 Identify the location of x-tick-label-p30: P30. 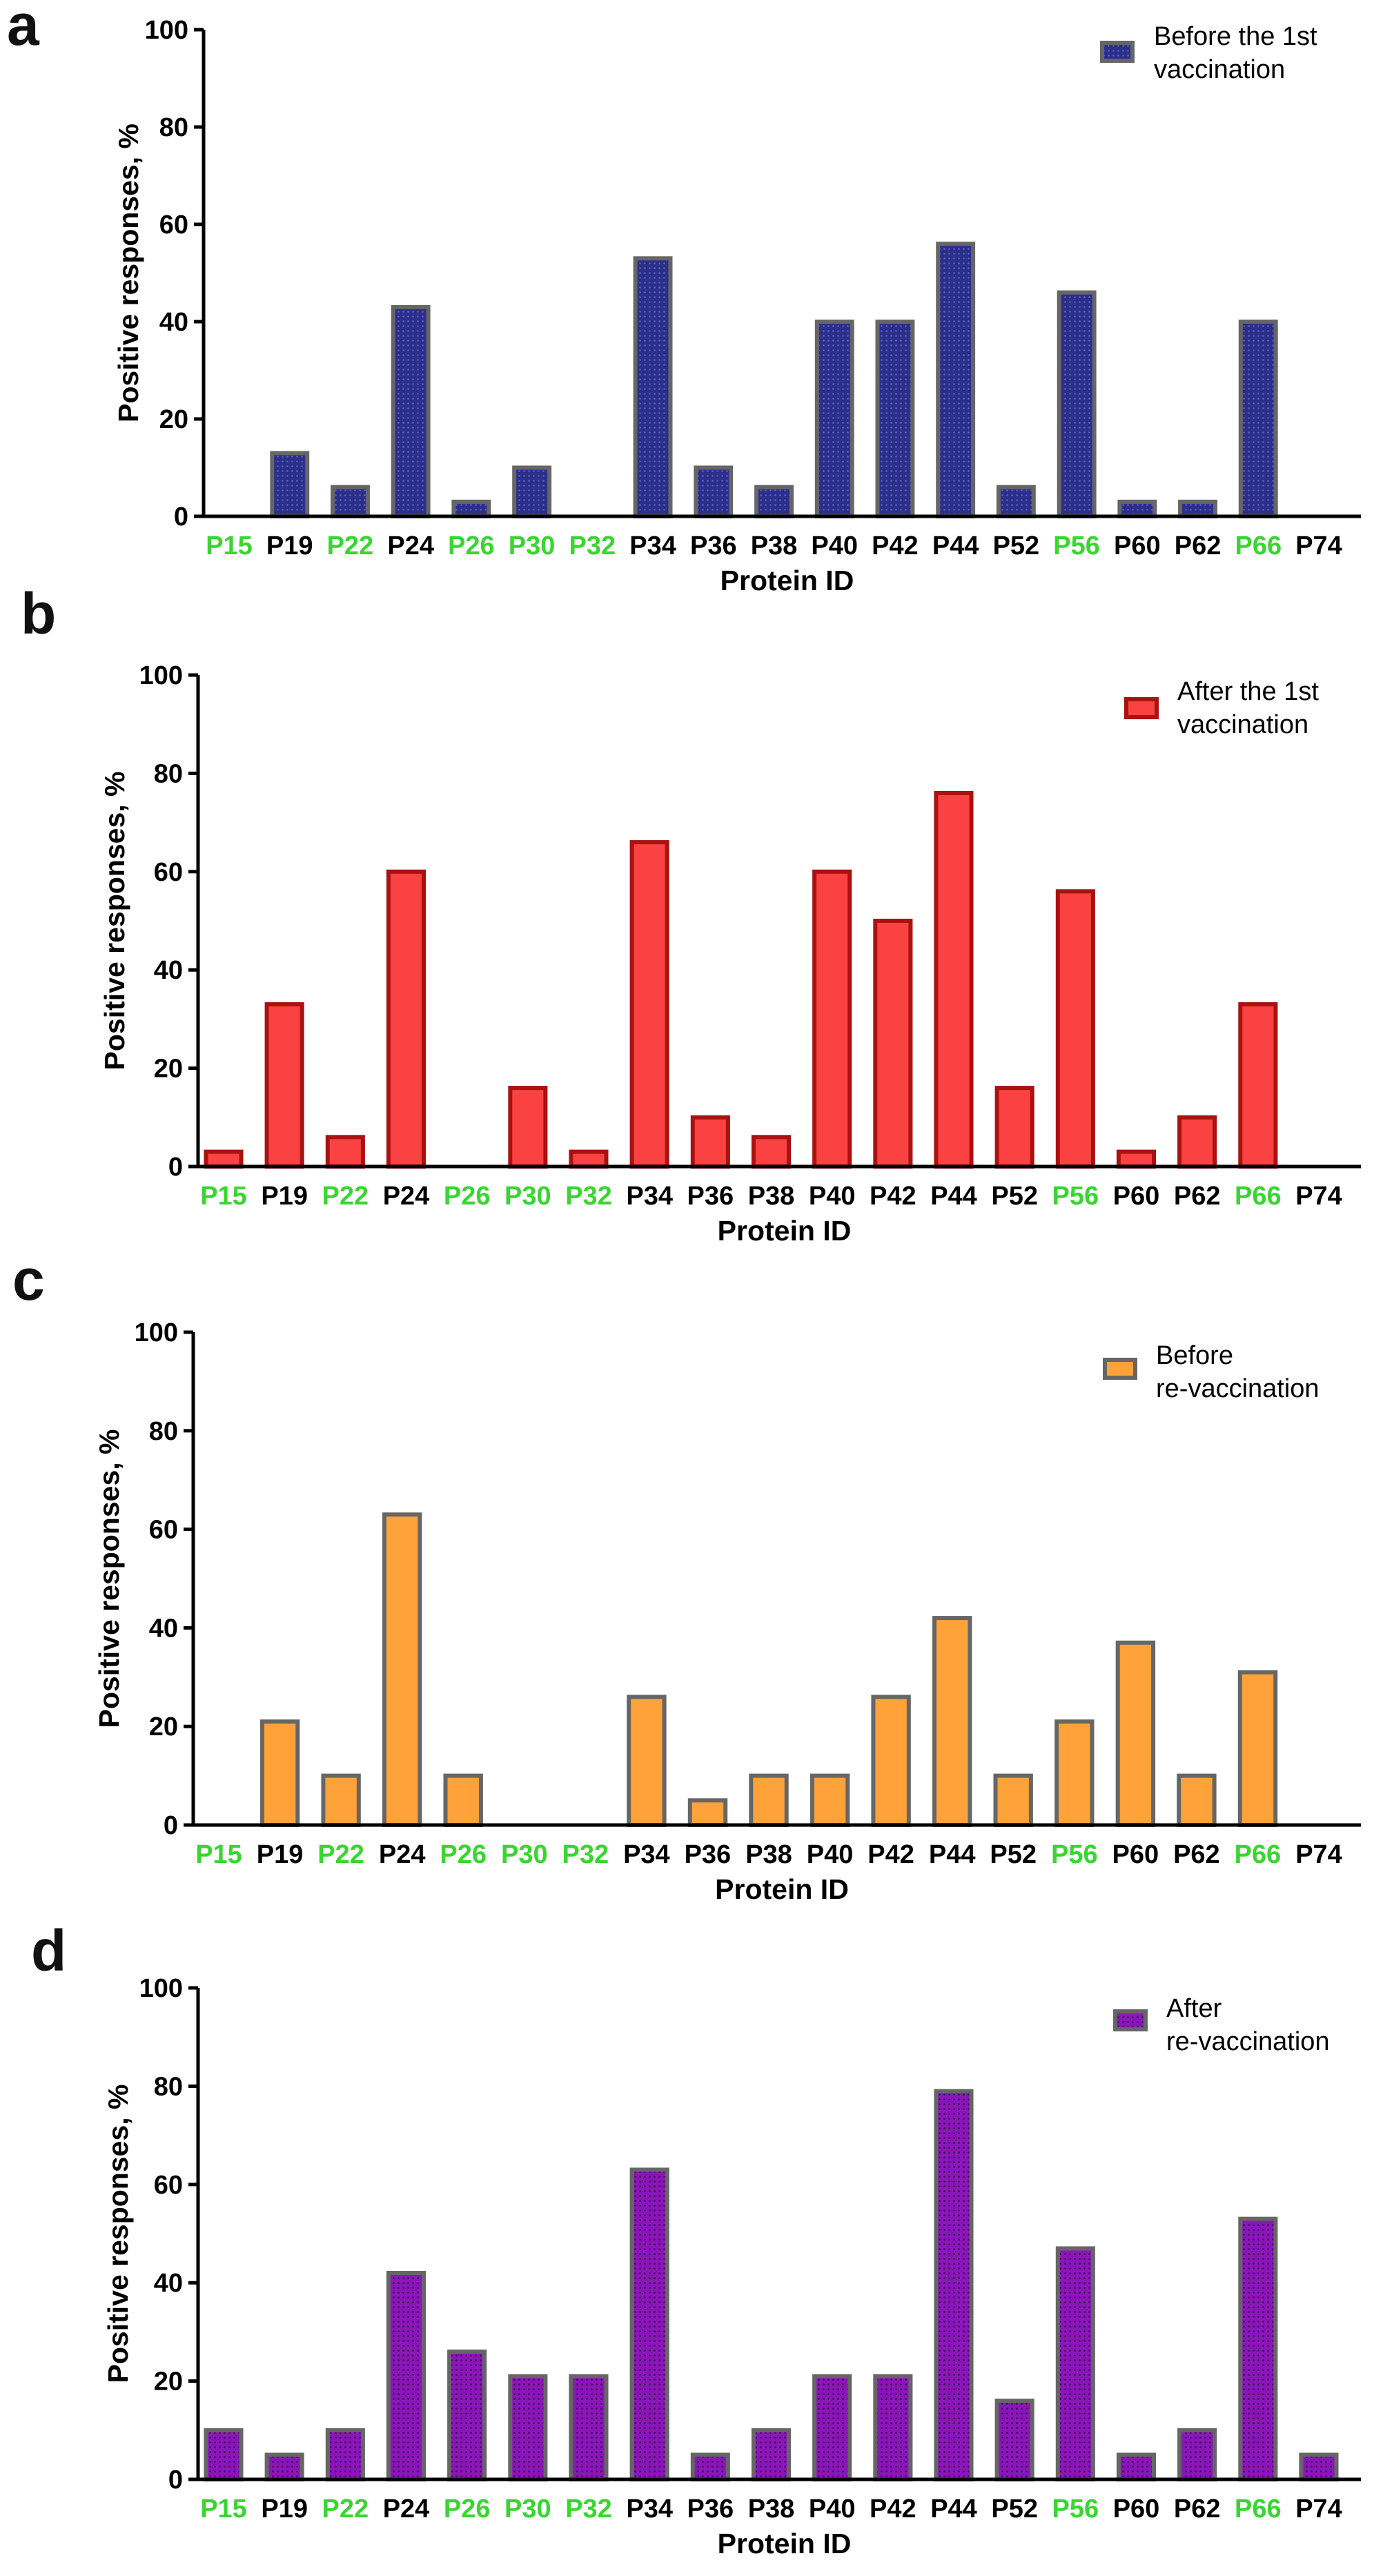
(527, 1196).